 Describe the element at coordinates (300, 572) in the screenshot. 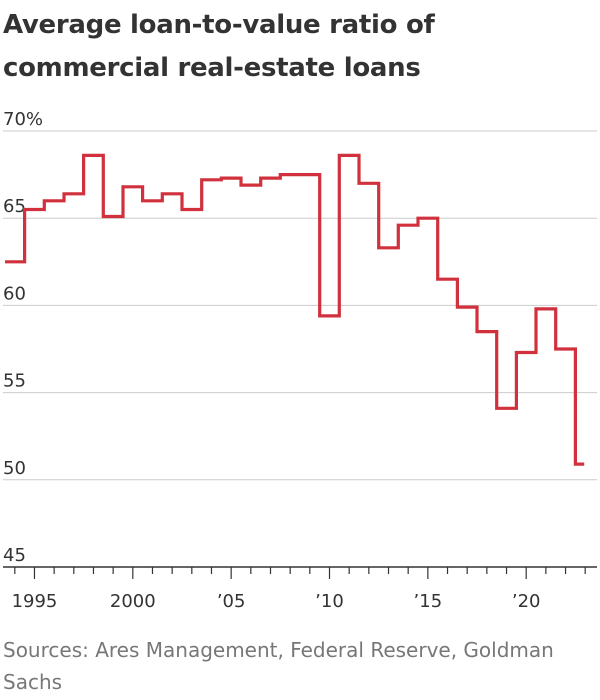

I see `x-axis` at that location.